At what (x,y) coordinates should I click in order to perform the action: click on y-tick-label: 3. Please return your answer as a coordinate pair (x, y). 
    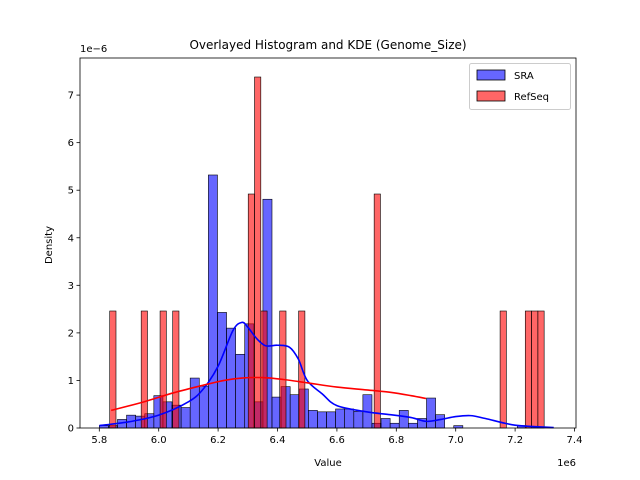
    Looking at the image, I should click on (71, 286).